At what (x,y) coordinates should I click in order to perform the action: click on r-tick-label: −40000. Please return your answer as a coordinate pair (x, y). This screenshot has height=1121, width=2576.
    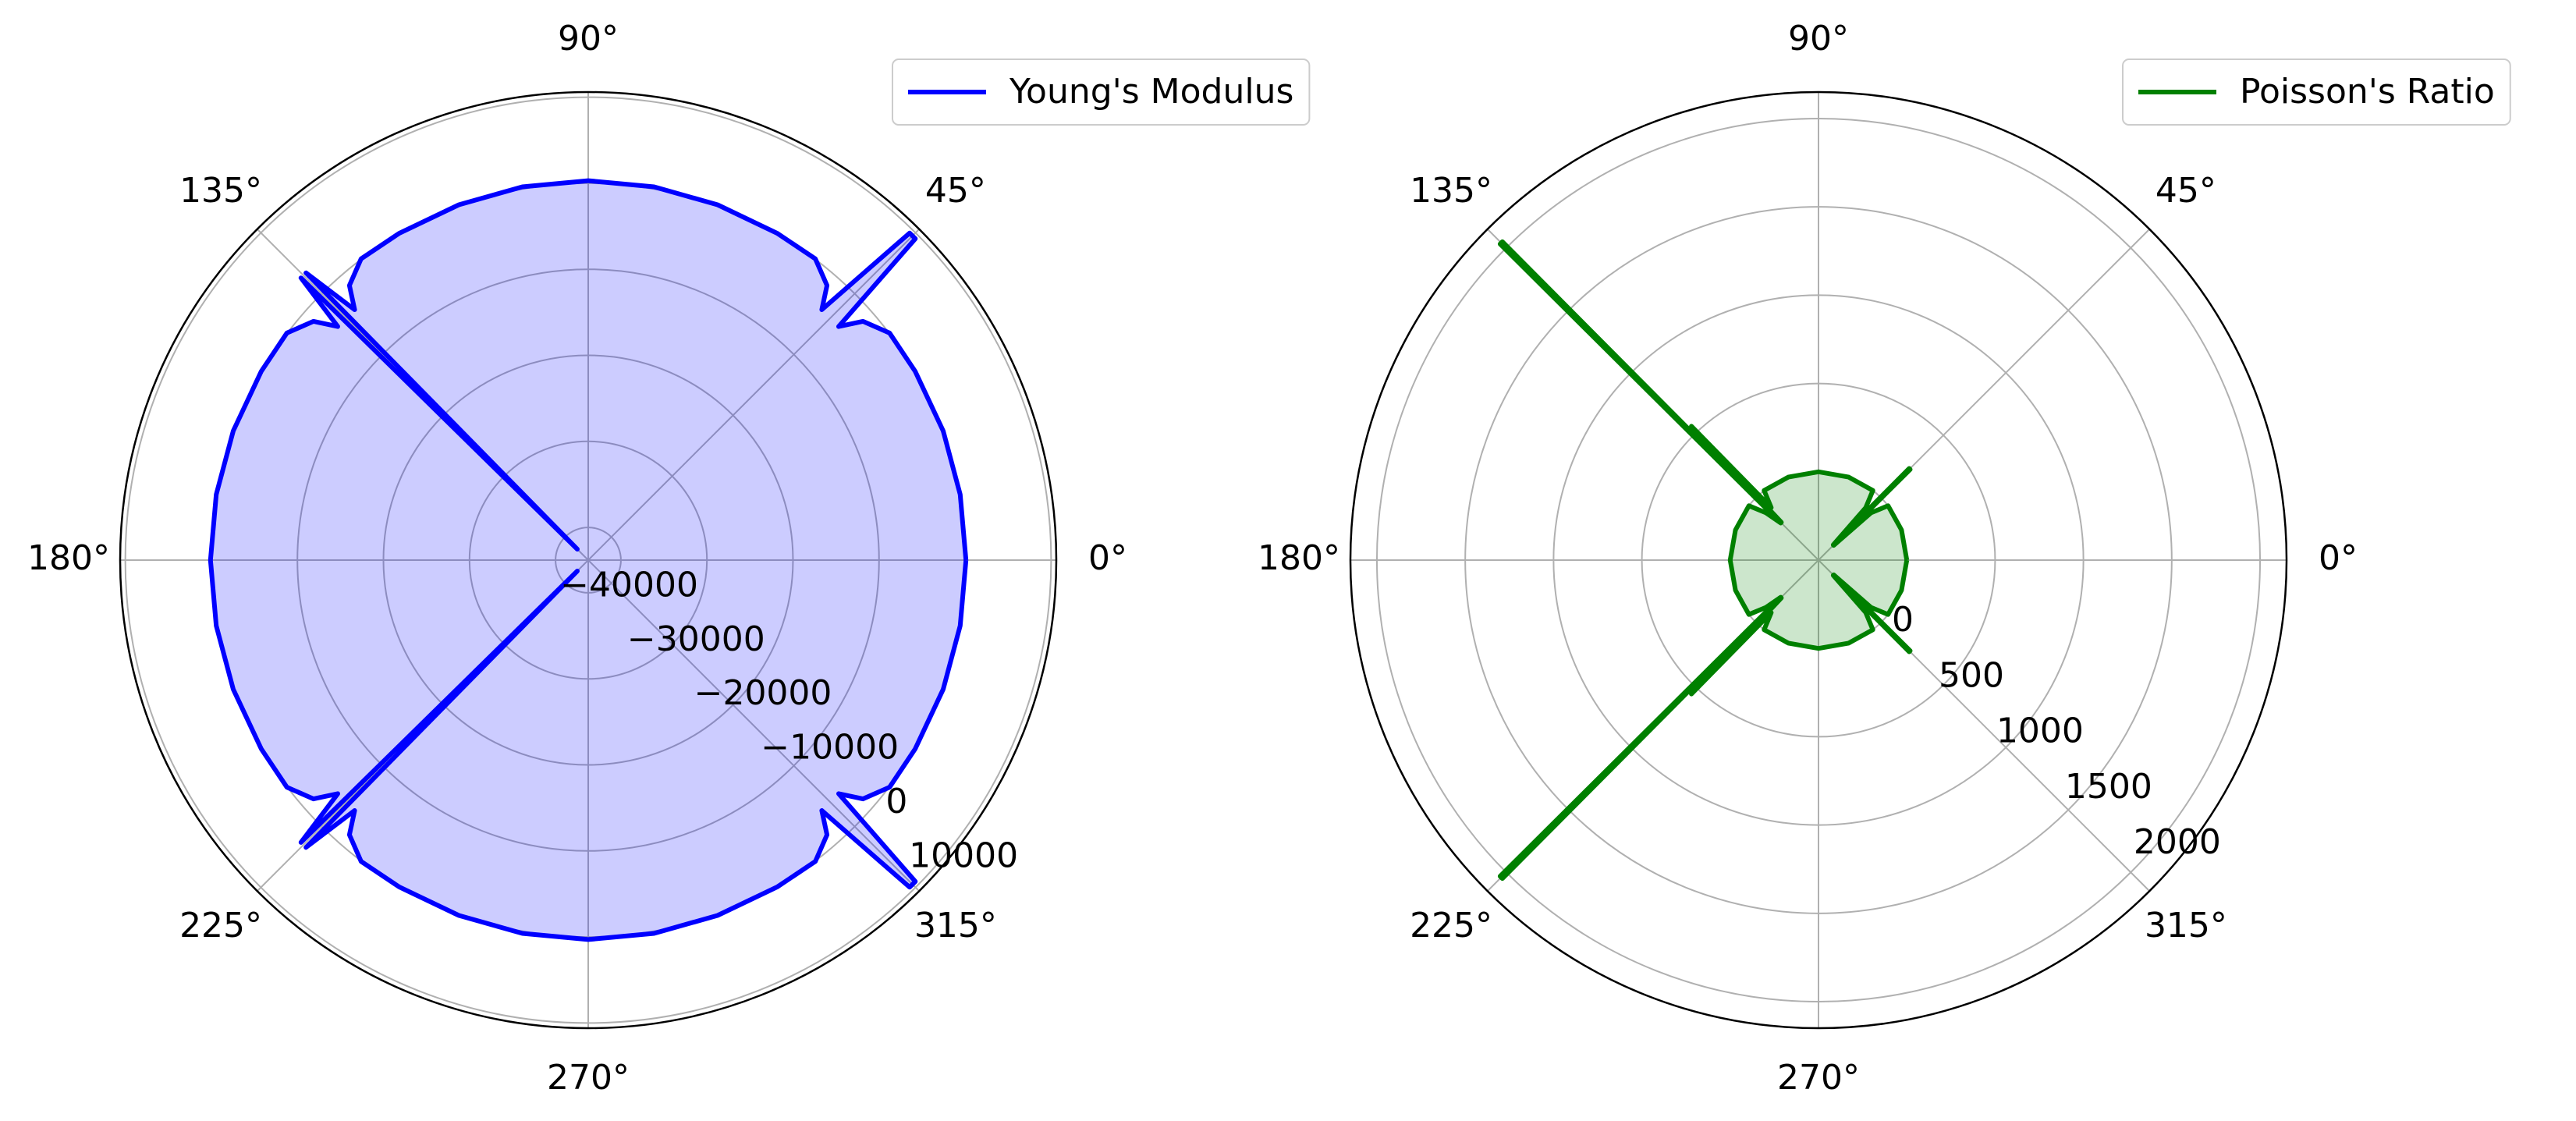
    Looking at the image, I should click on (629, 585).